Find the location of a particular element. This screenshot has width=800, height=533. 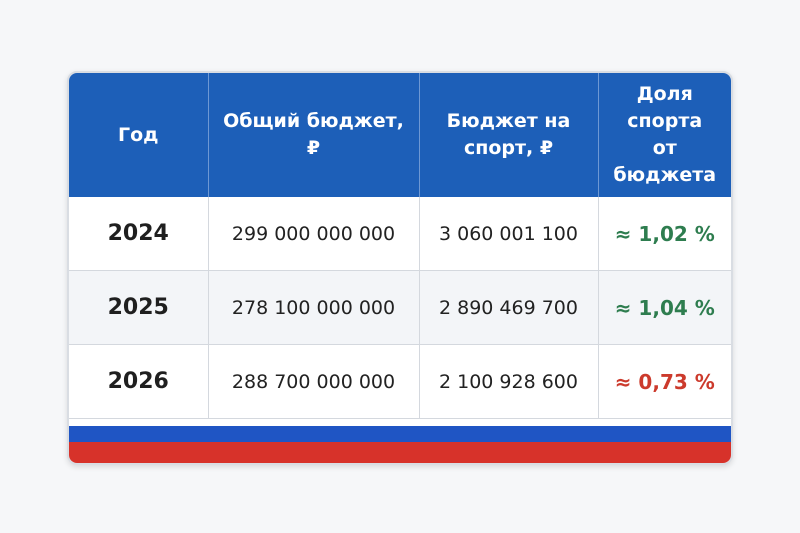

share-cell: ≈ 1,04 % is located at coordinates (664, 307).